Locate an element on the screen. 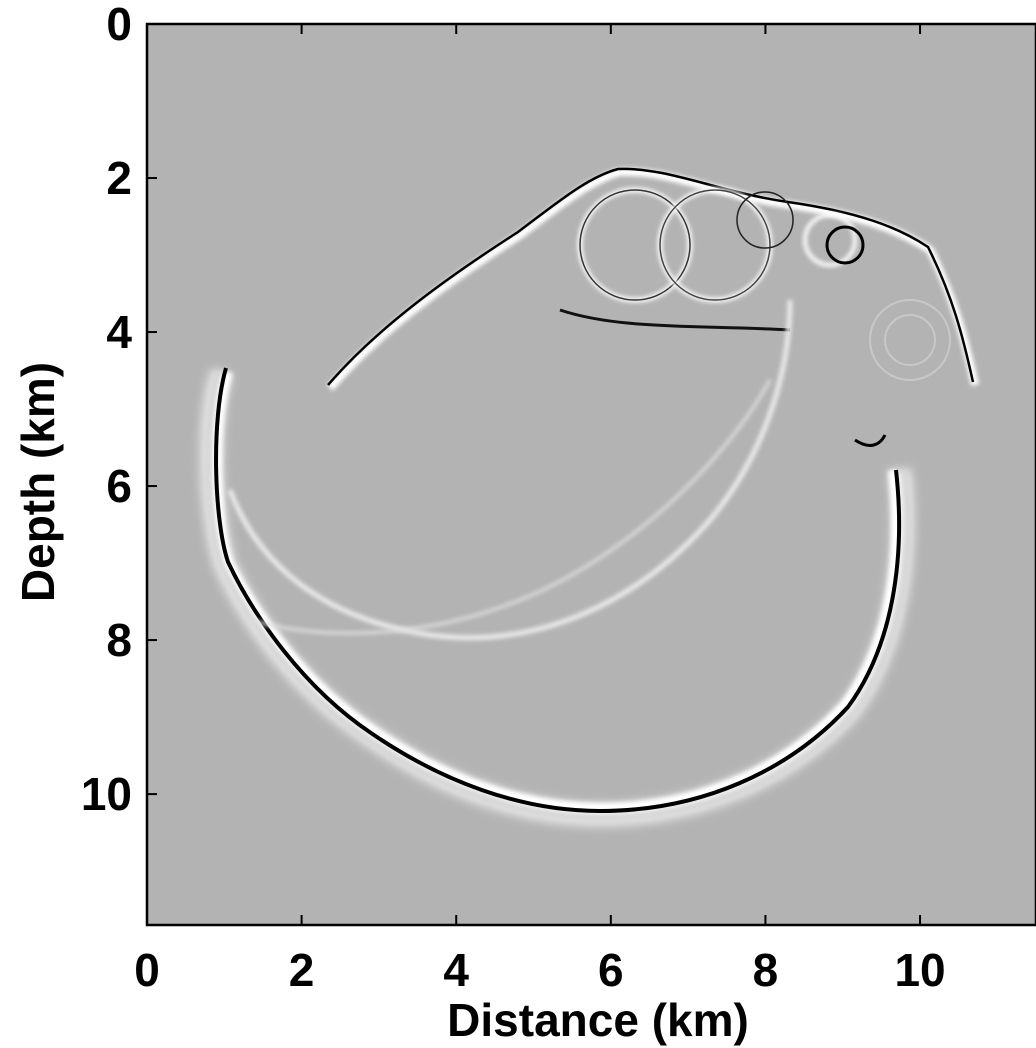 Image resolution: width=1036 pixels, height=1048 pixels. y-tick-label: 2 is located at coordinates (119, 178).